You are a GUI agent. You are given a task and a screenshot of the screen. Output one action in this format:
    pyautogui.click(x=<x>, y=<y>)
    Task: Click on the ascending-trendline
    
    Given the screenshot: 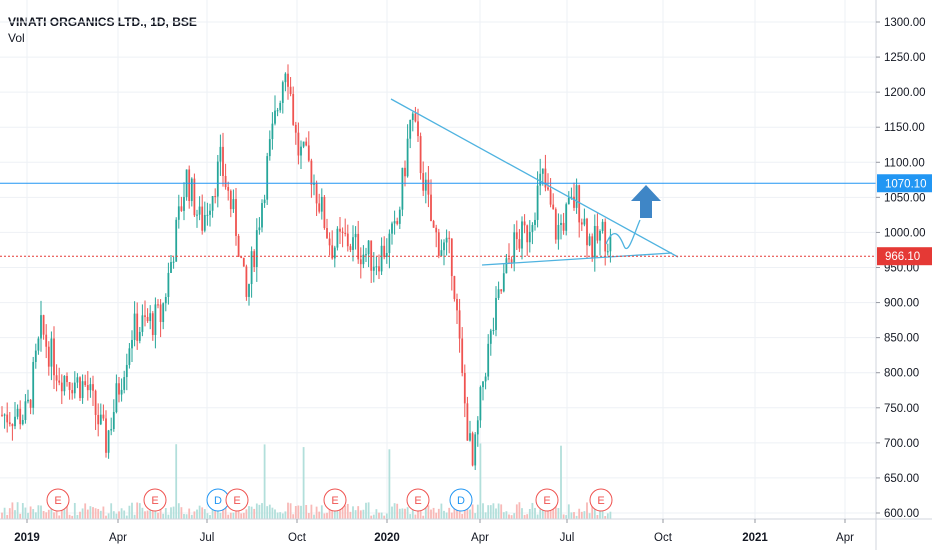 What is the action you would take?
    pyautogui.click(x=577, y=259)
    